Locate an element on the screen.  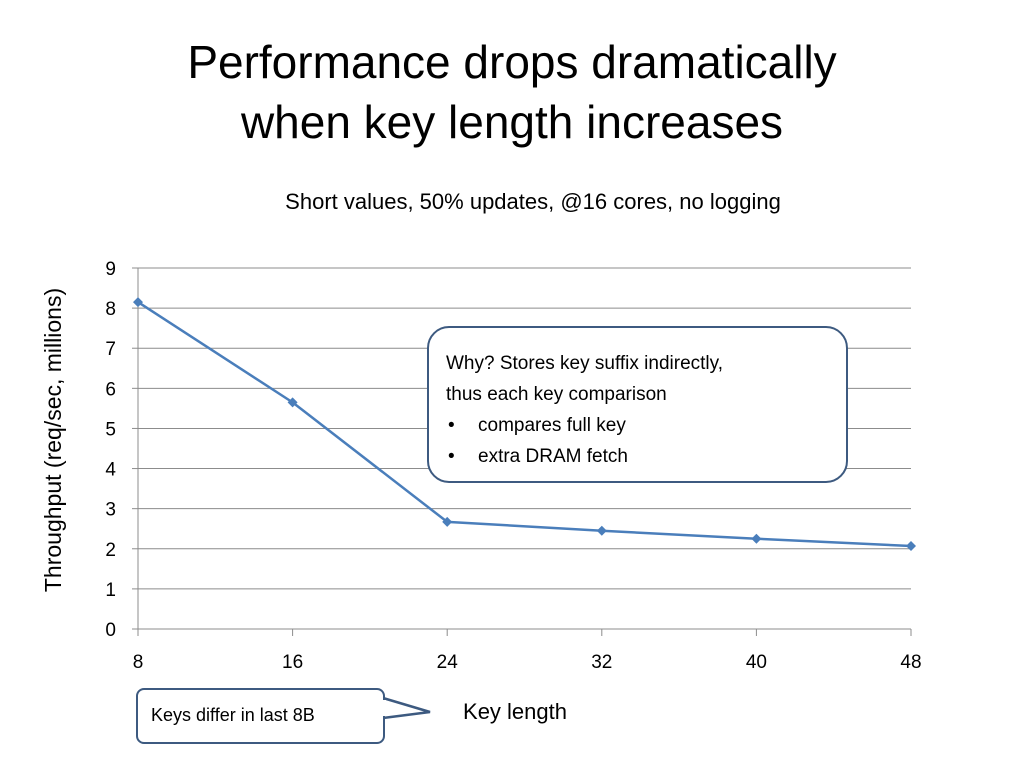
note-callout-text: Keys differ in last 8B is located at coordinates (233, 715).